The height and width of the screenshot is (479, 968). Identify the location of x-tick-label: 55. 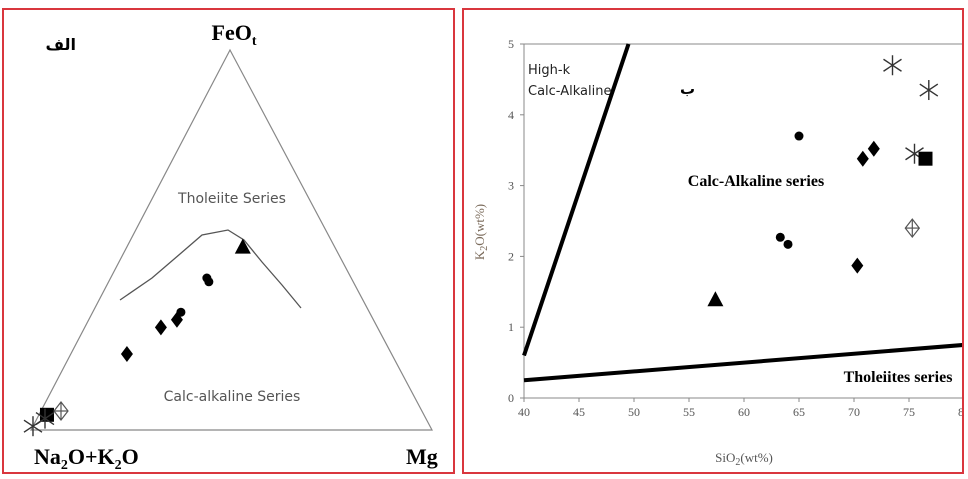
(689, 412).